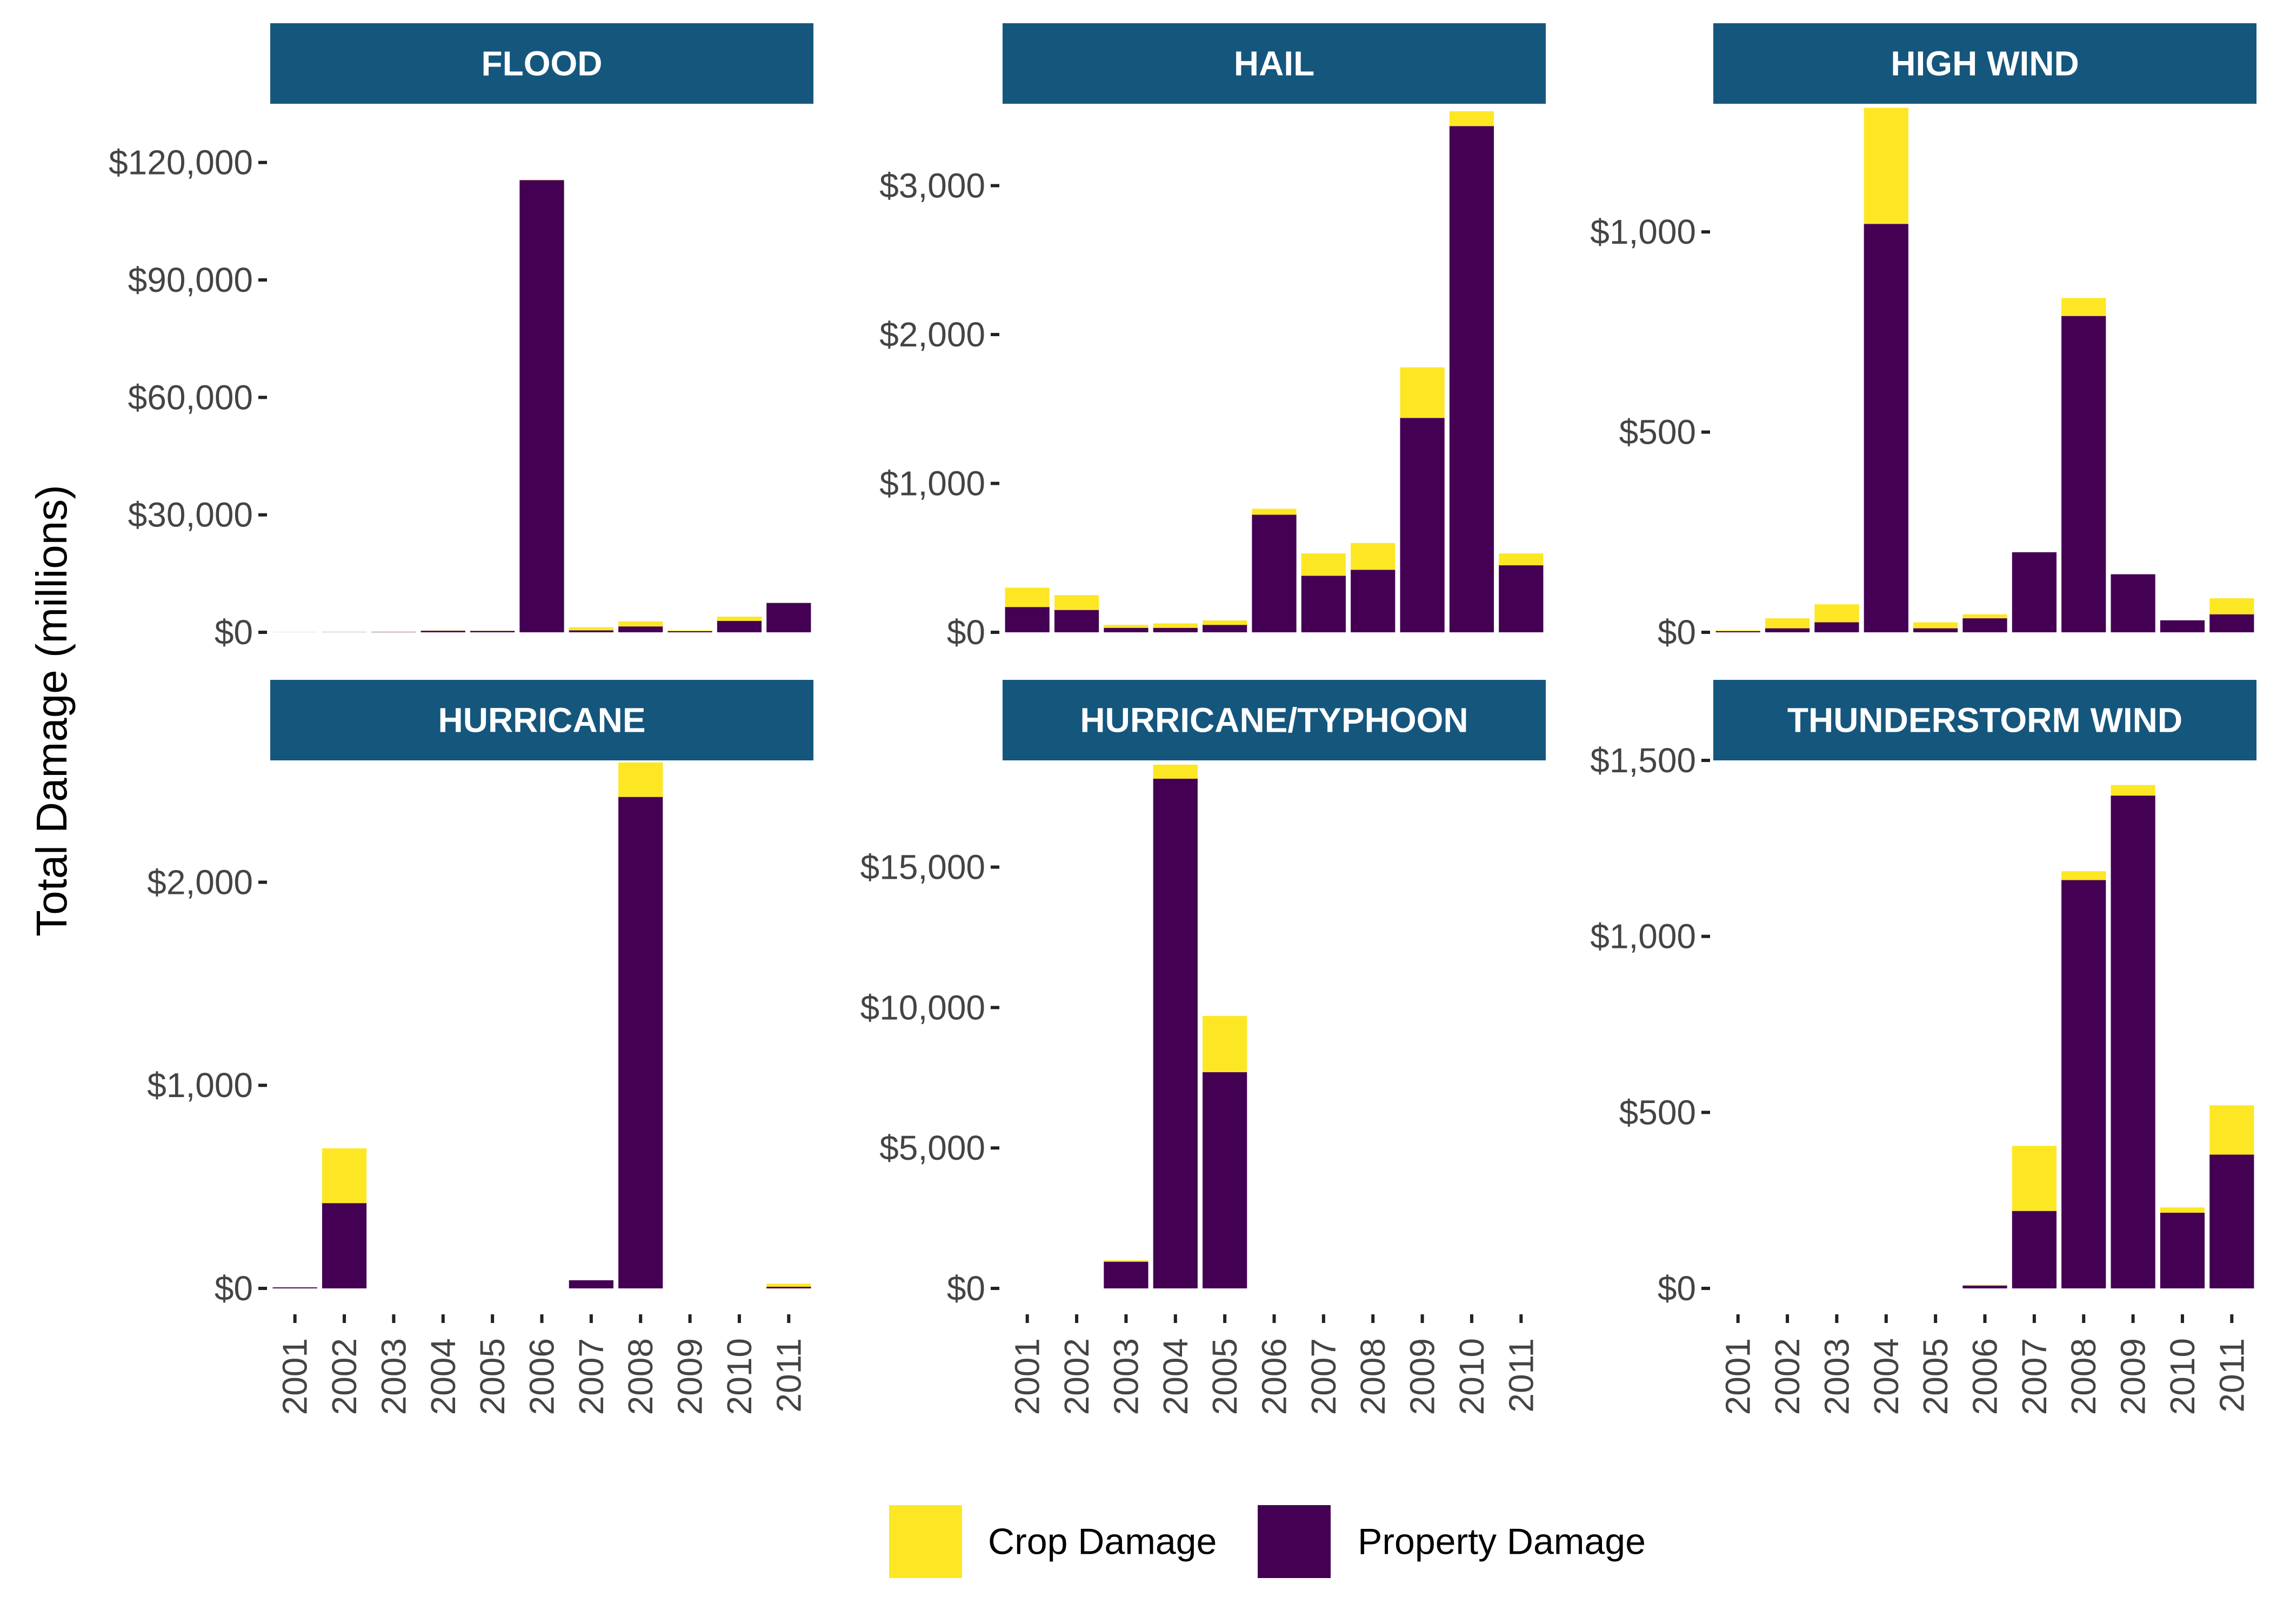 This screenshot has height=1624, width=2270. I want to click on panel-title-hurricane-typhoon: HURRICANE/TYPHOON, so click(1274, 721).